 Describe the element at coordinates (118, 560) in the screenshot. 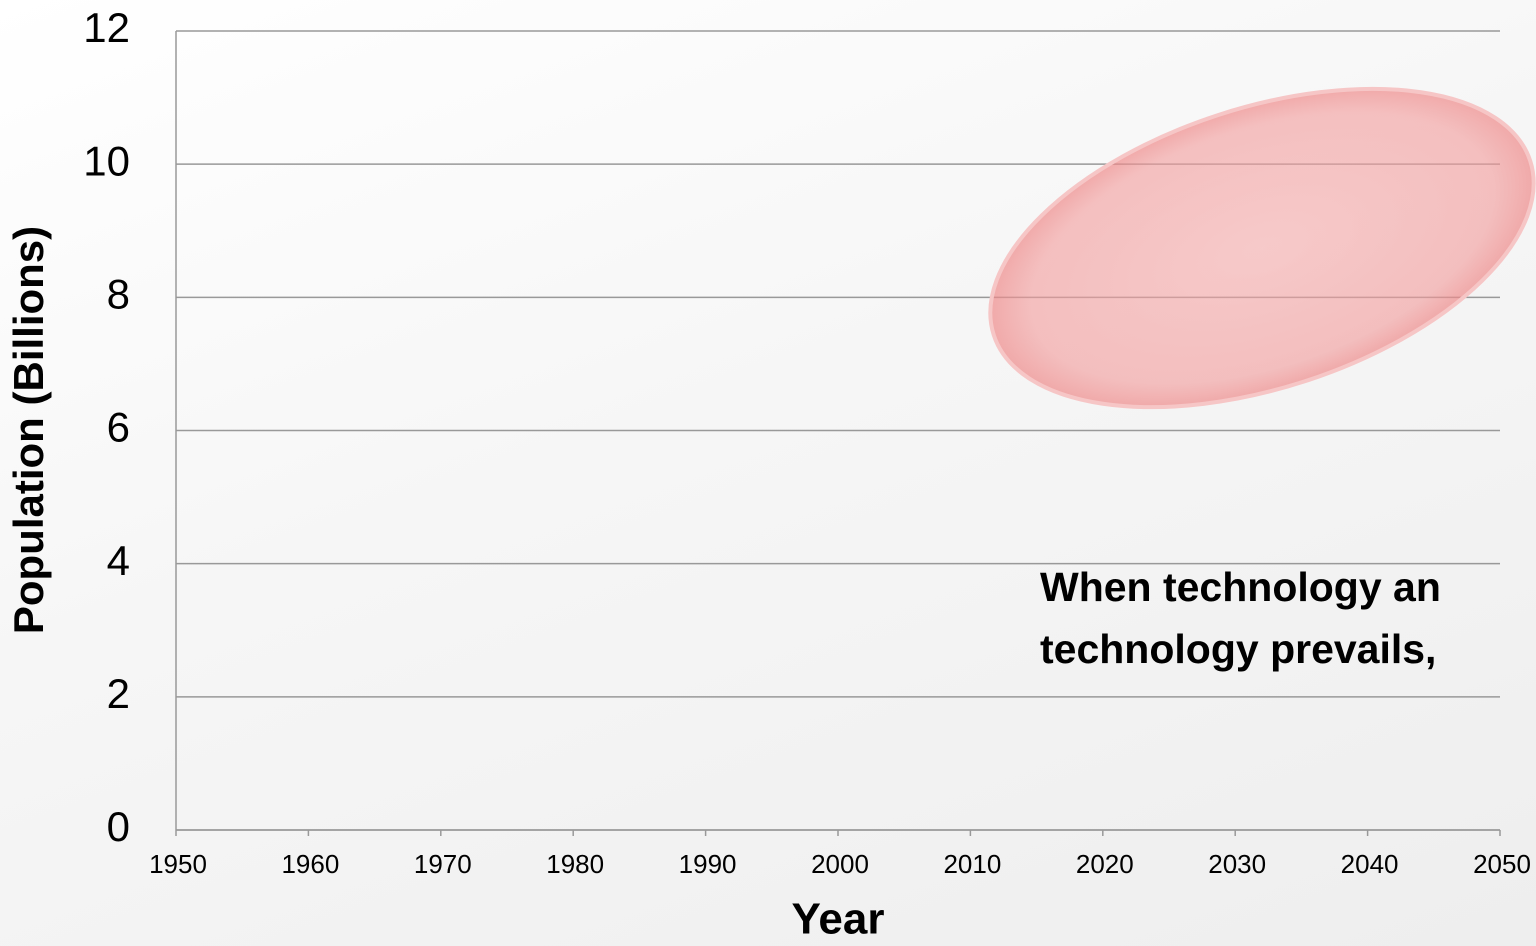

I see `y-tick-label: 4` at that location.